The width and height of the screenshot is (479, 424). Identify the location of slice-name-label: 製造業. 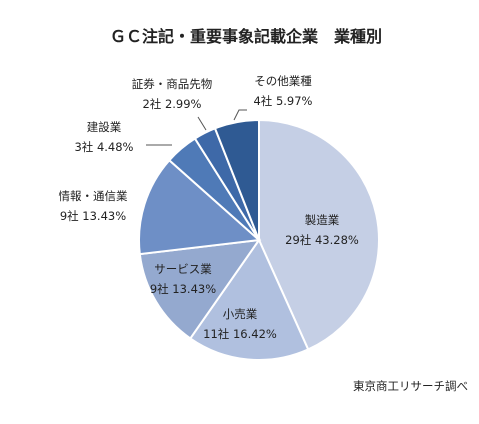
(322, 220).